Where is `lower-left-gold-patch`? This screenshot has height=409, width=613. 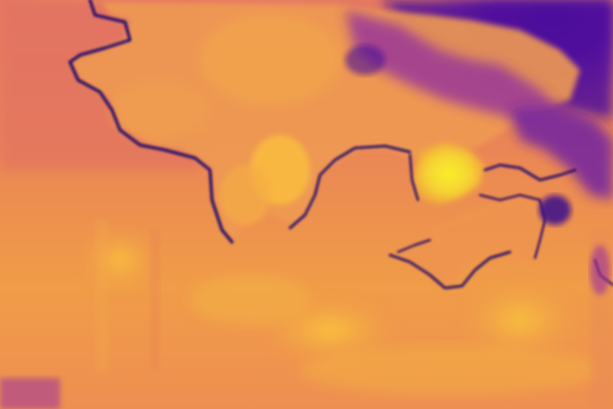 lower-left-gold-patch is located at coordinates (120, 260).